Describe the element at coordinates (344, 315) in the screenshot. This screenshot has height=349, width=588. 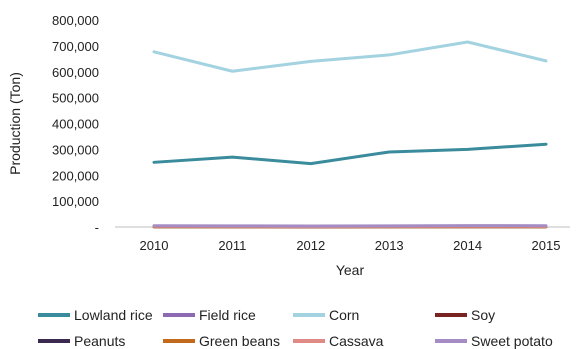
I see `legend-label: Corn` at that location.